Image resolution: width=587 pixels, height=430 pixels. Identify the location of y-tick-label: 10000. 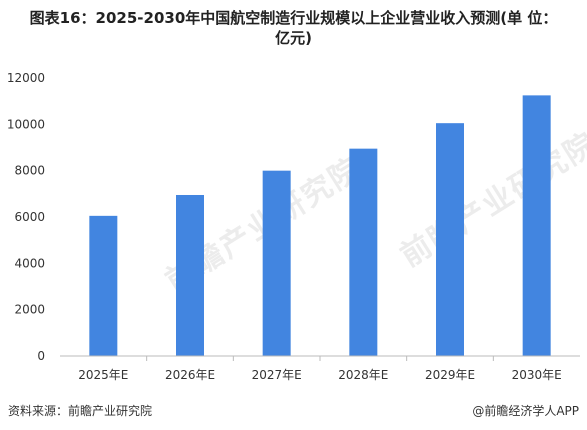
(26, 124).